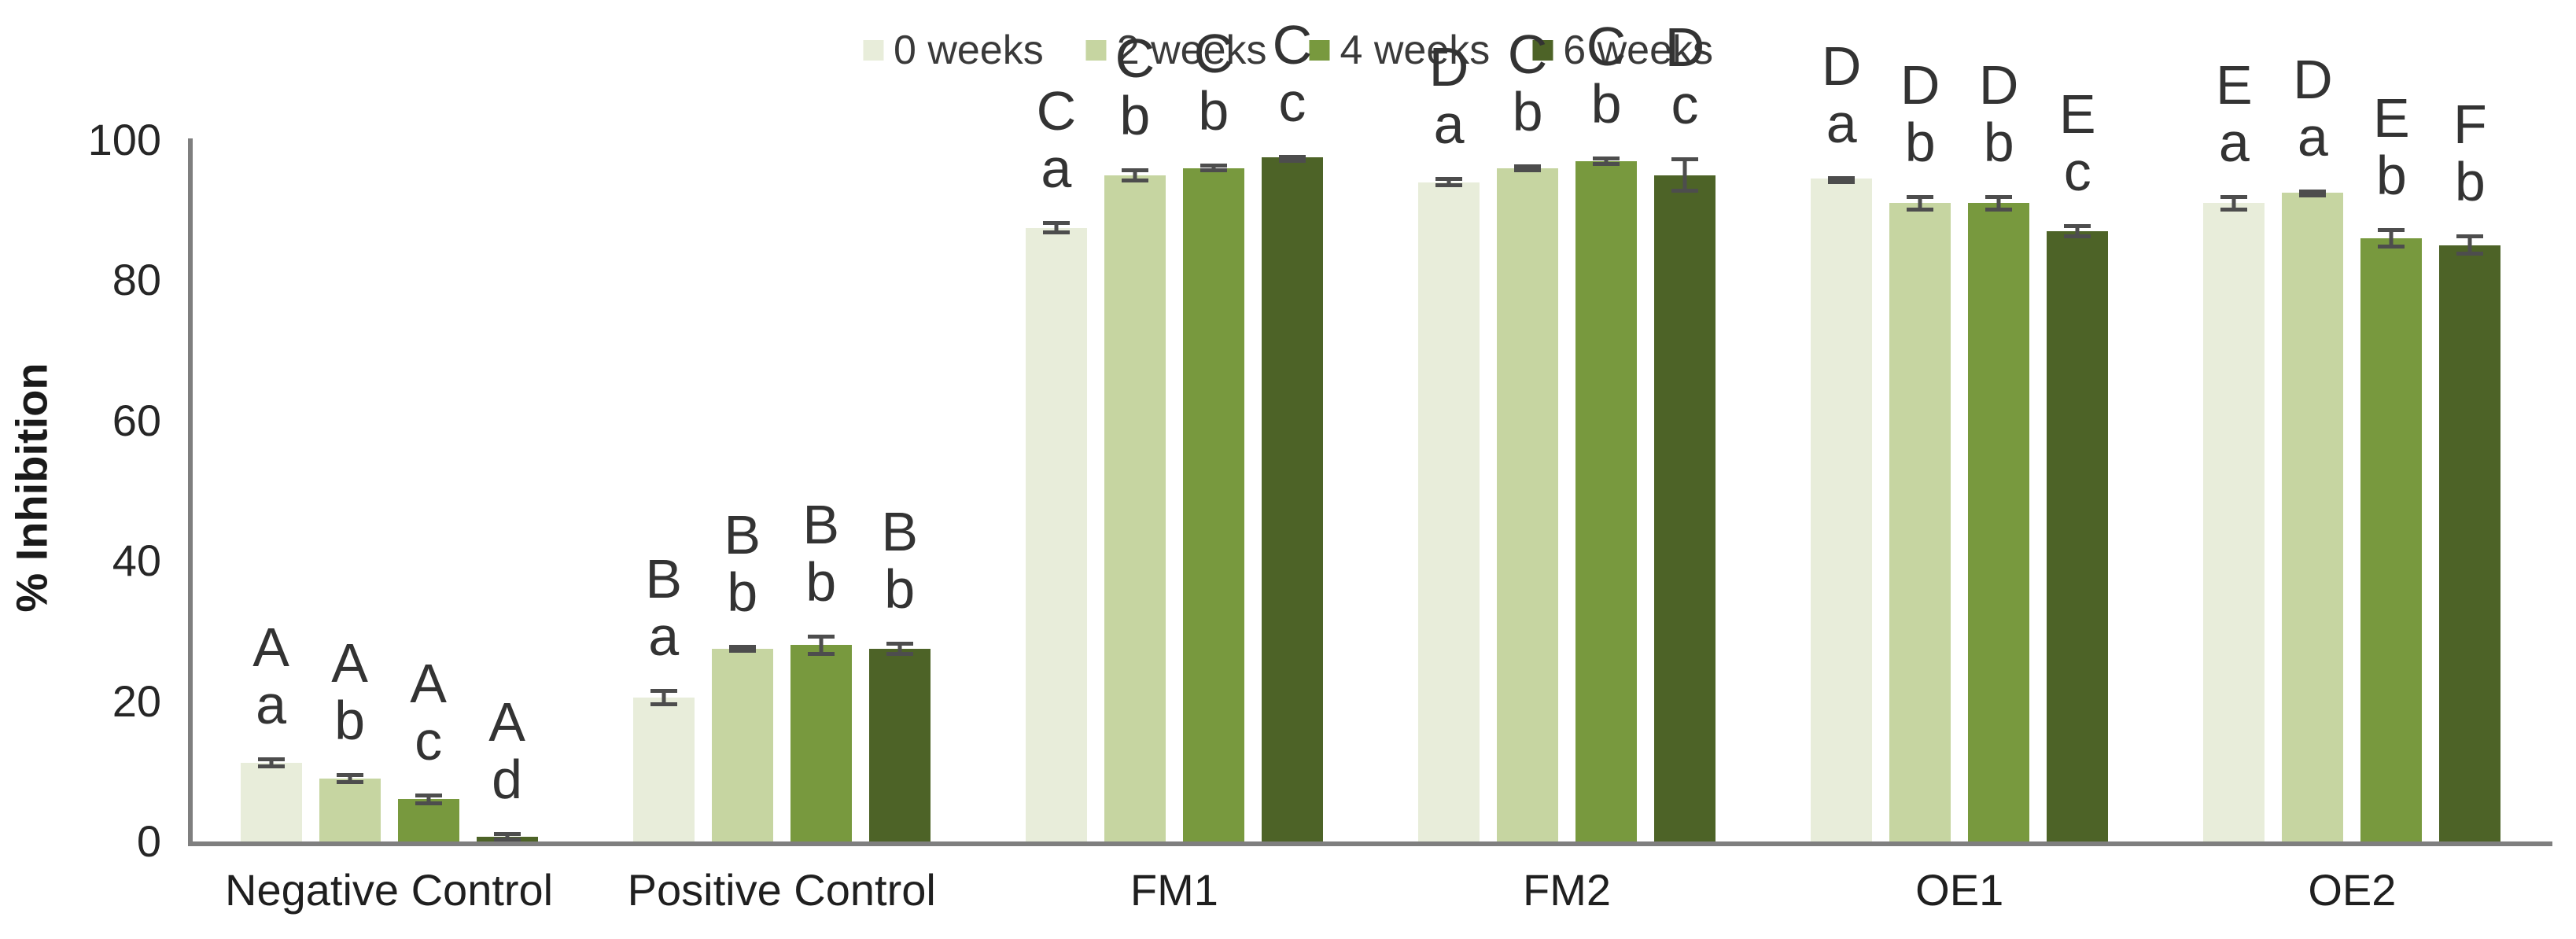 This screenshot has width=2576, height=939. I want to click on x-category-label: FM2, so click(1567, 890).